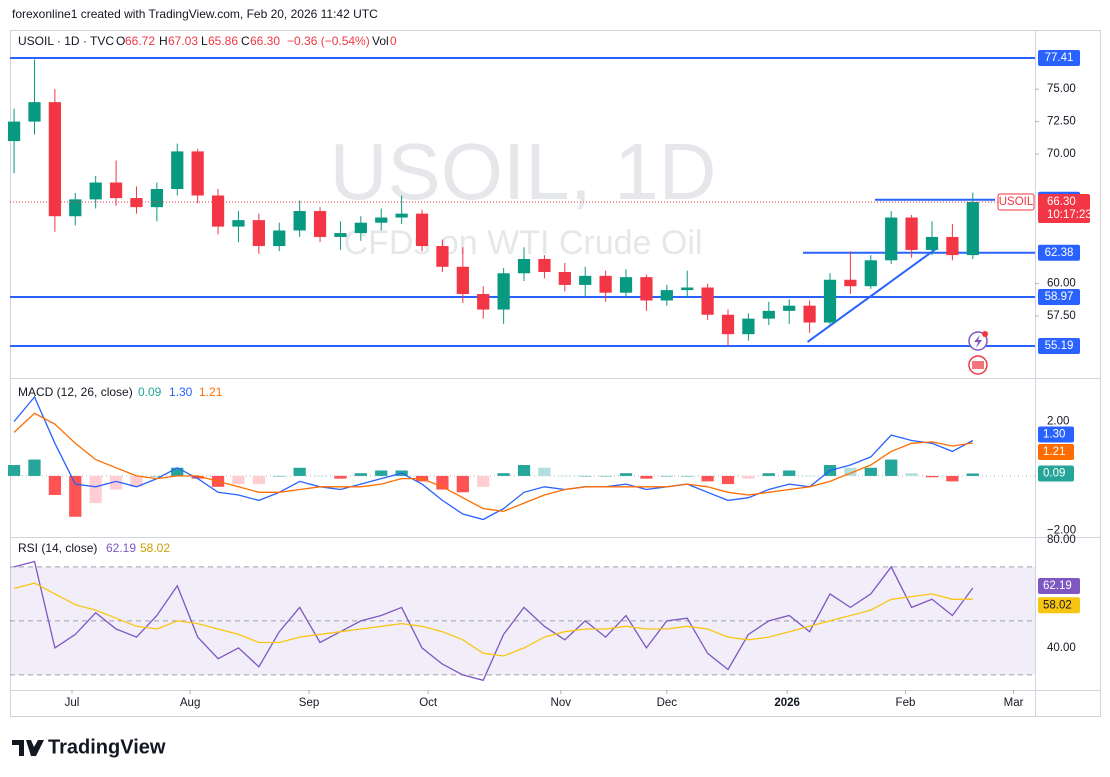 The height and width of the screenshot is (777, 1110). I want to click on legend-close-label: C, so click(245, 41).